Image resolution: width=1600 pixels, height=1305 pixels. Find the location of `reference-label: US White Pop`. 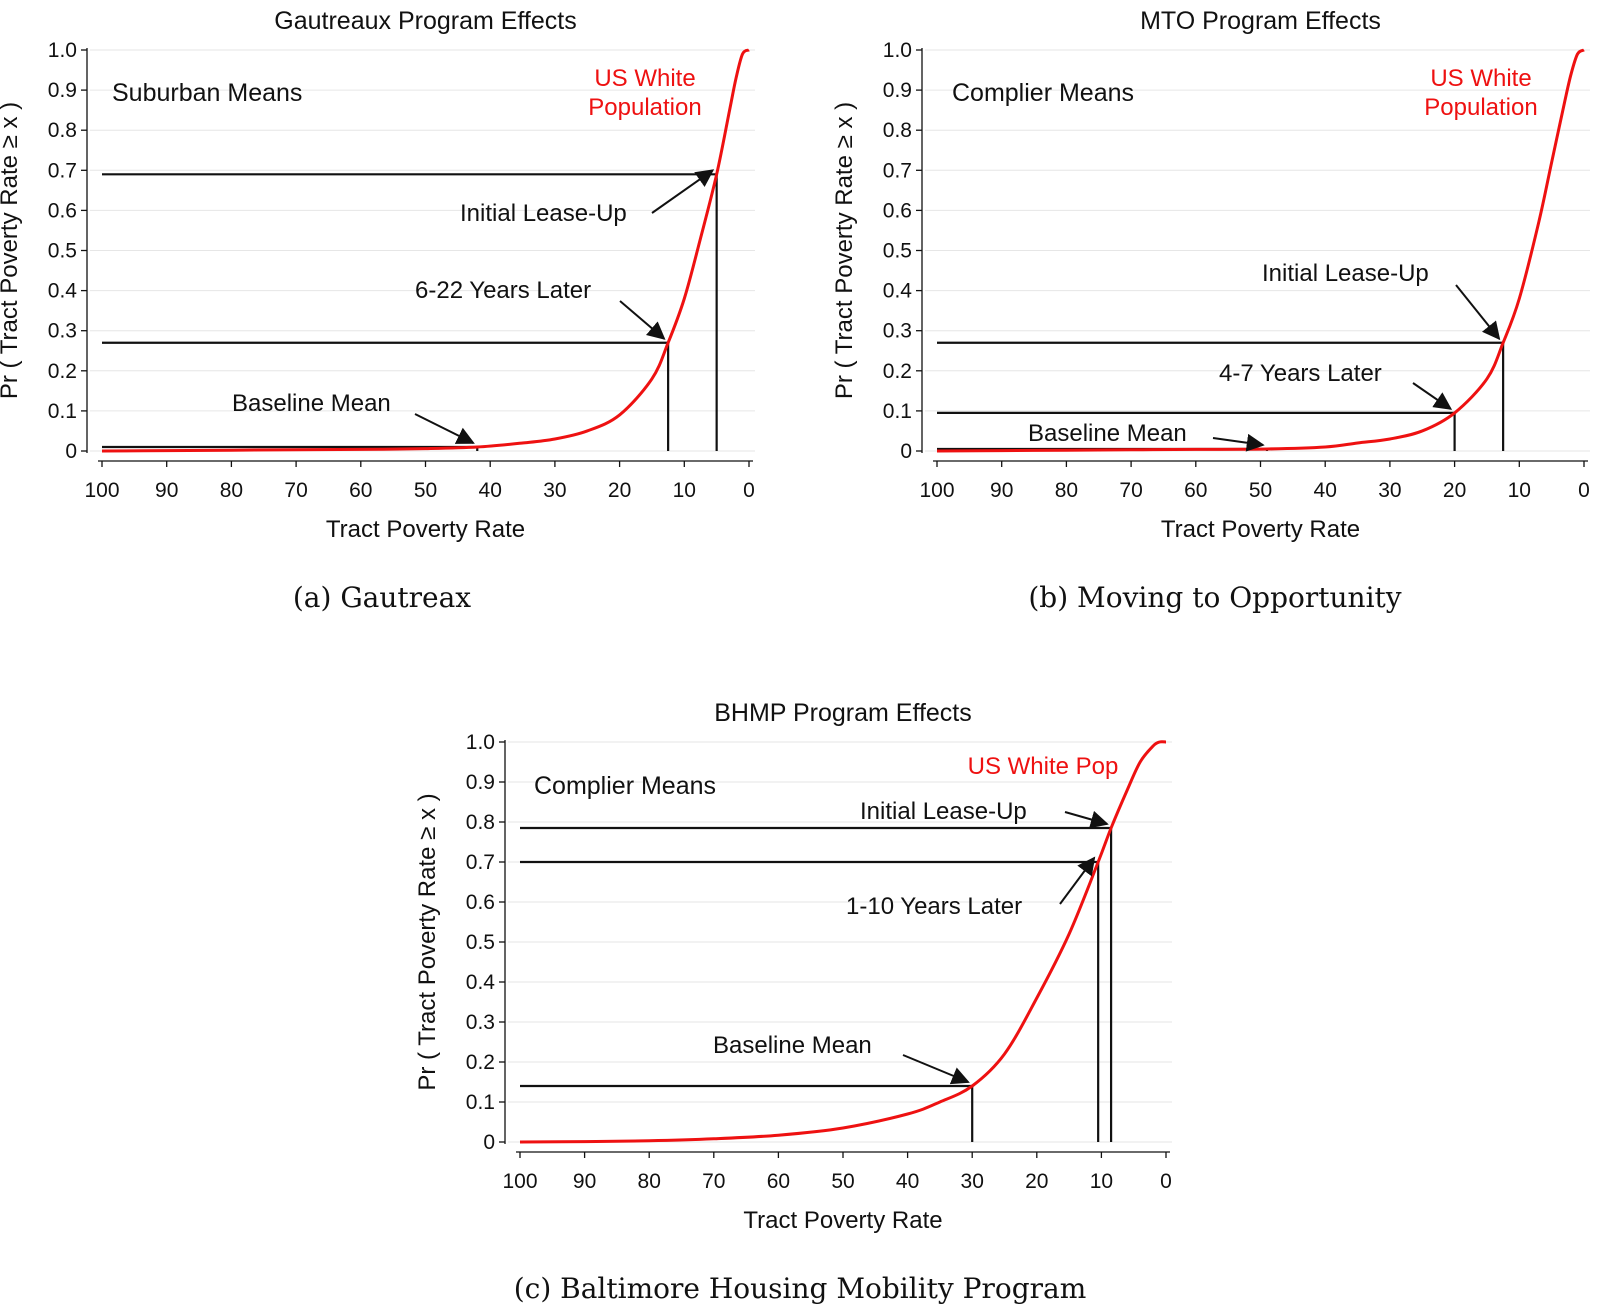

reference-label: US White Pop is located at coordinates (1043, 766).